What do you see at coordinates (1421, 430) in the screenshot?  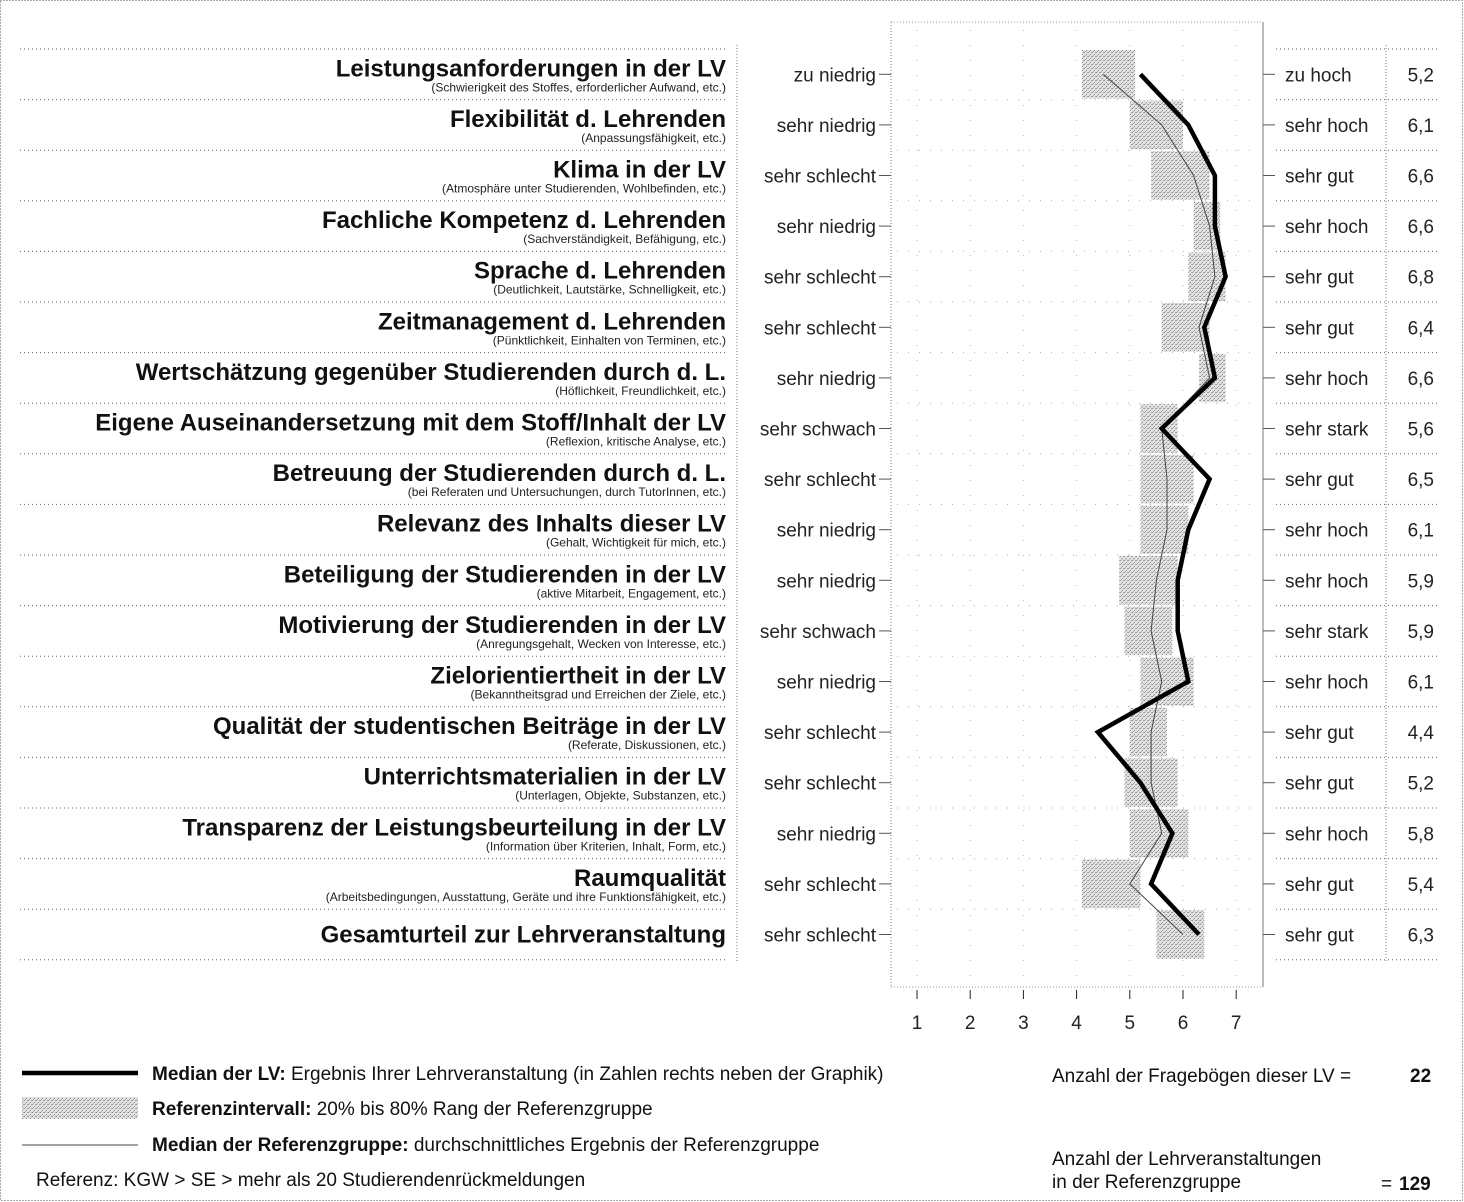 I see `median-value: 5,6` at bounding box center [1421, 430].